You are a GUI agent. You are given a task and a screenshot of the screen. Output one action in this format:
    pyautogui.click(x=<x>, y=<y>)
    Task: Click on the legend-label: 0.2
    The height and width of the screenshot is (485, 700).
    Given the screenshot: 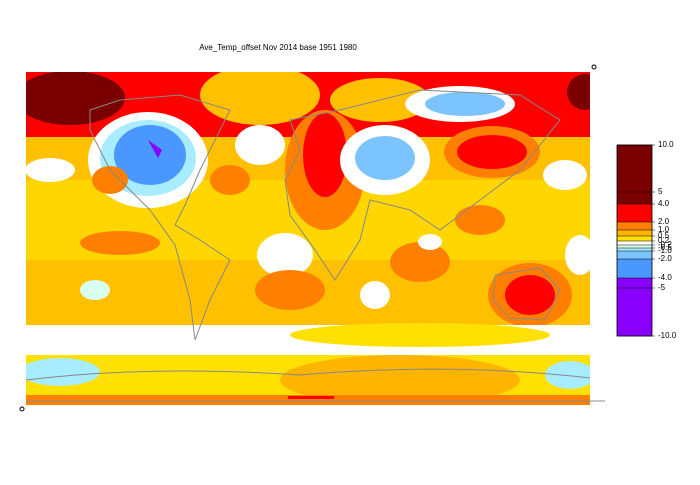 What is the action you would take?
    pyautogui.click(x=664, y=240)
    